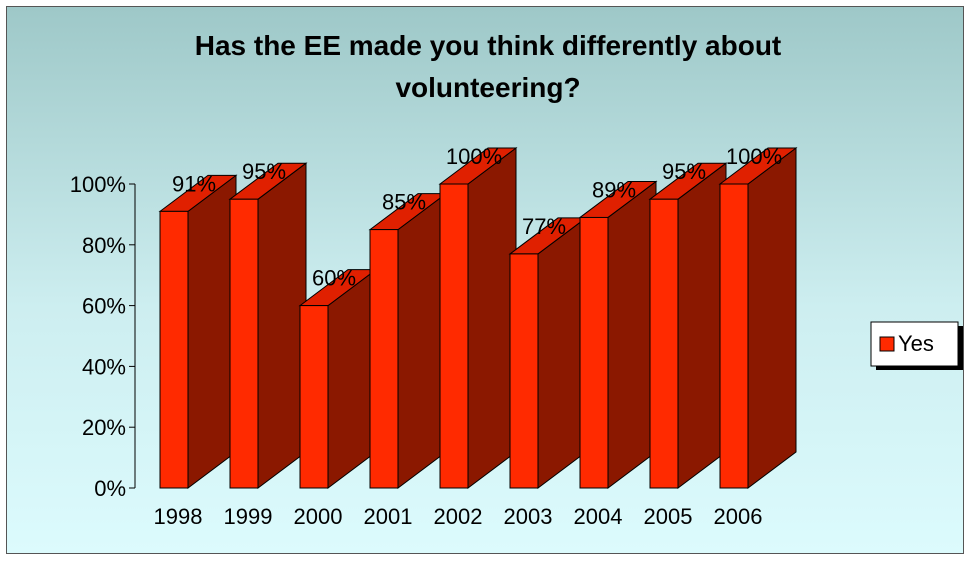 This screenshot has width=971, height=561. What do you see at coordinates (194, 183) in the screenshot?
I see `data-label: 91%` at bounding box center [194, 183].